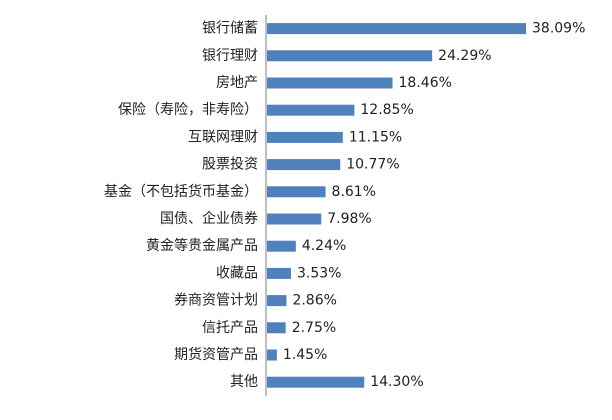  Describe the element at coordinates (354, 192) in the screenshot. I see `value-label: 8.61%` at that location.